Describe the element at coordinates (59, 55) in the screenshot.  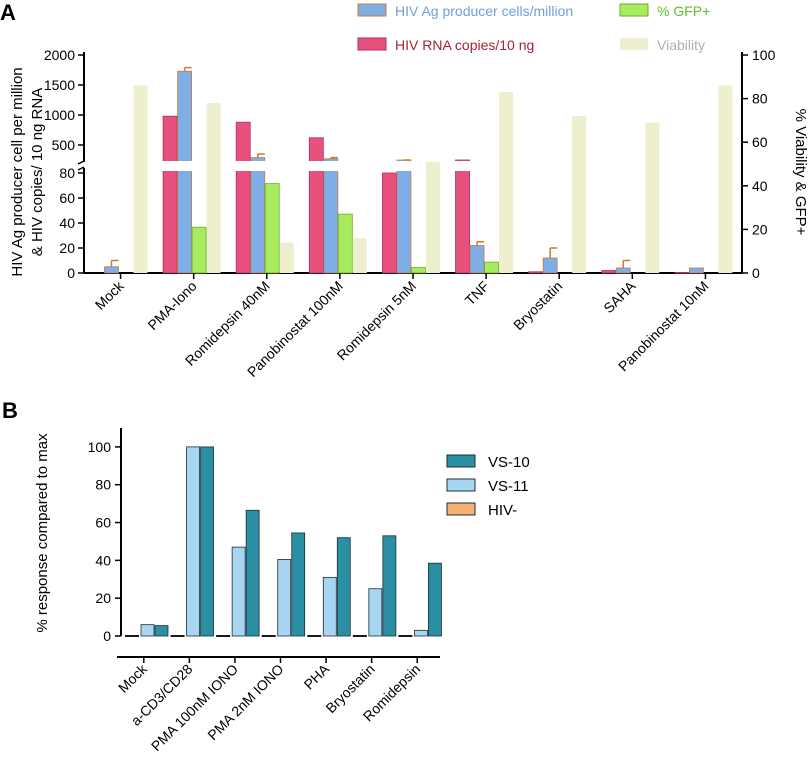
I see `panel-a-left-tick-label: 2000` at that location.